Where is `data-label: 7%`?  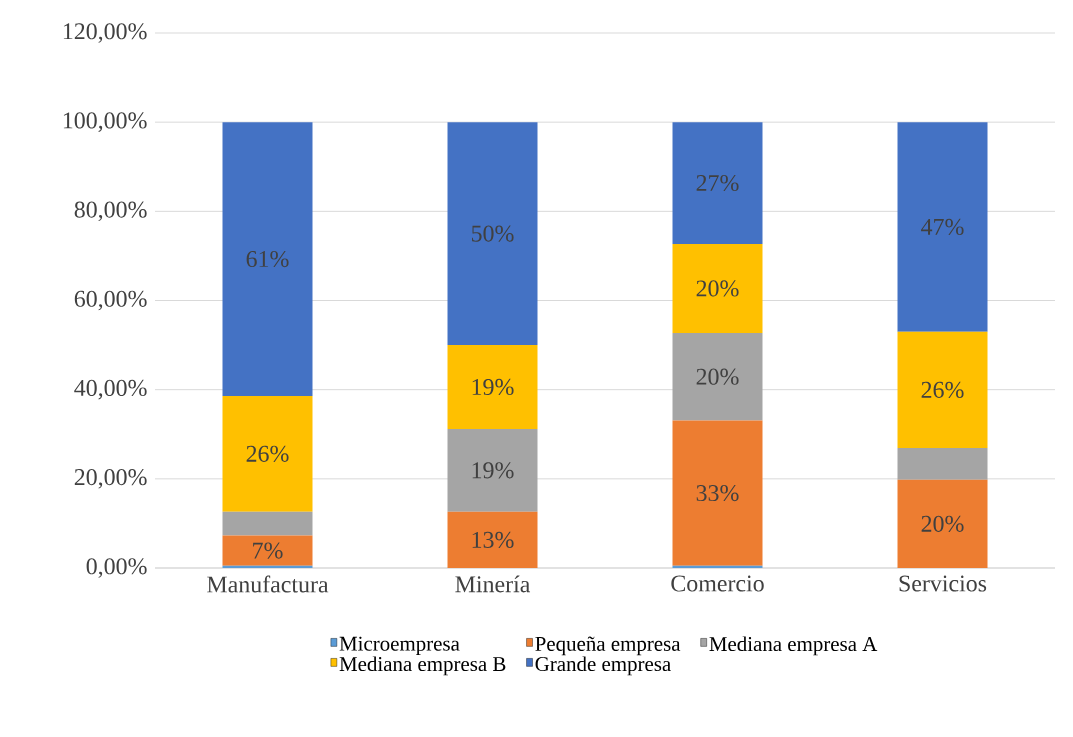
data-label: 7% is located at coordinates (268, 550).